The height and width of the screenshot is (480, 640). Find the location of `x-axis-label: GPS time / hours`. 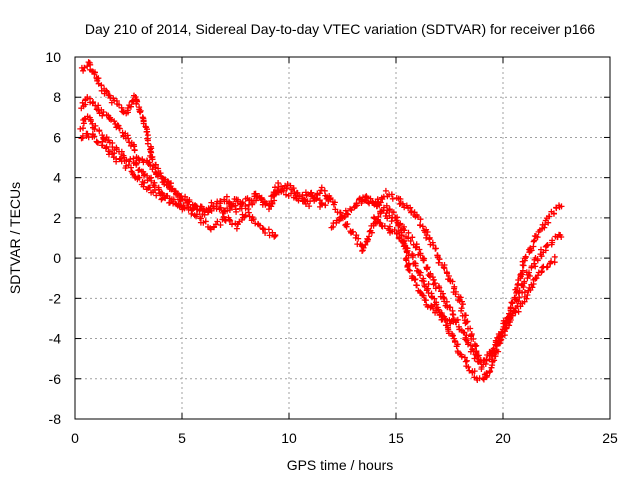

x-axis-label: GPS time / hours is located at coordinates (340, 465).